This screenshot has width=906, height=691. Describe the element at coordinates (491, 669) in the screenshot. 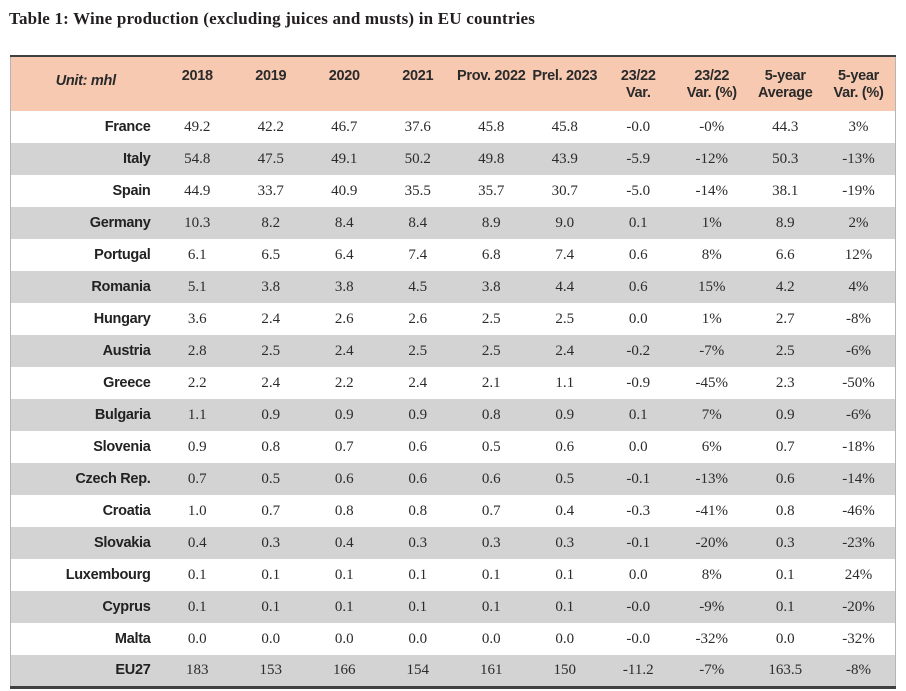

I see `value-cell: 161` at that location.